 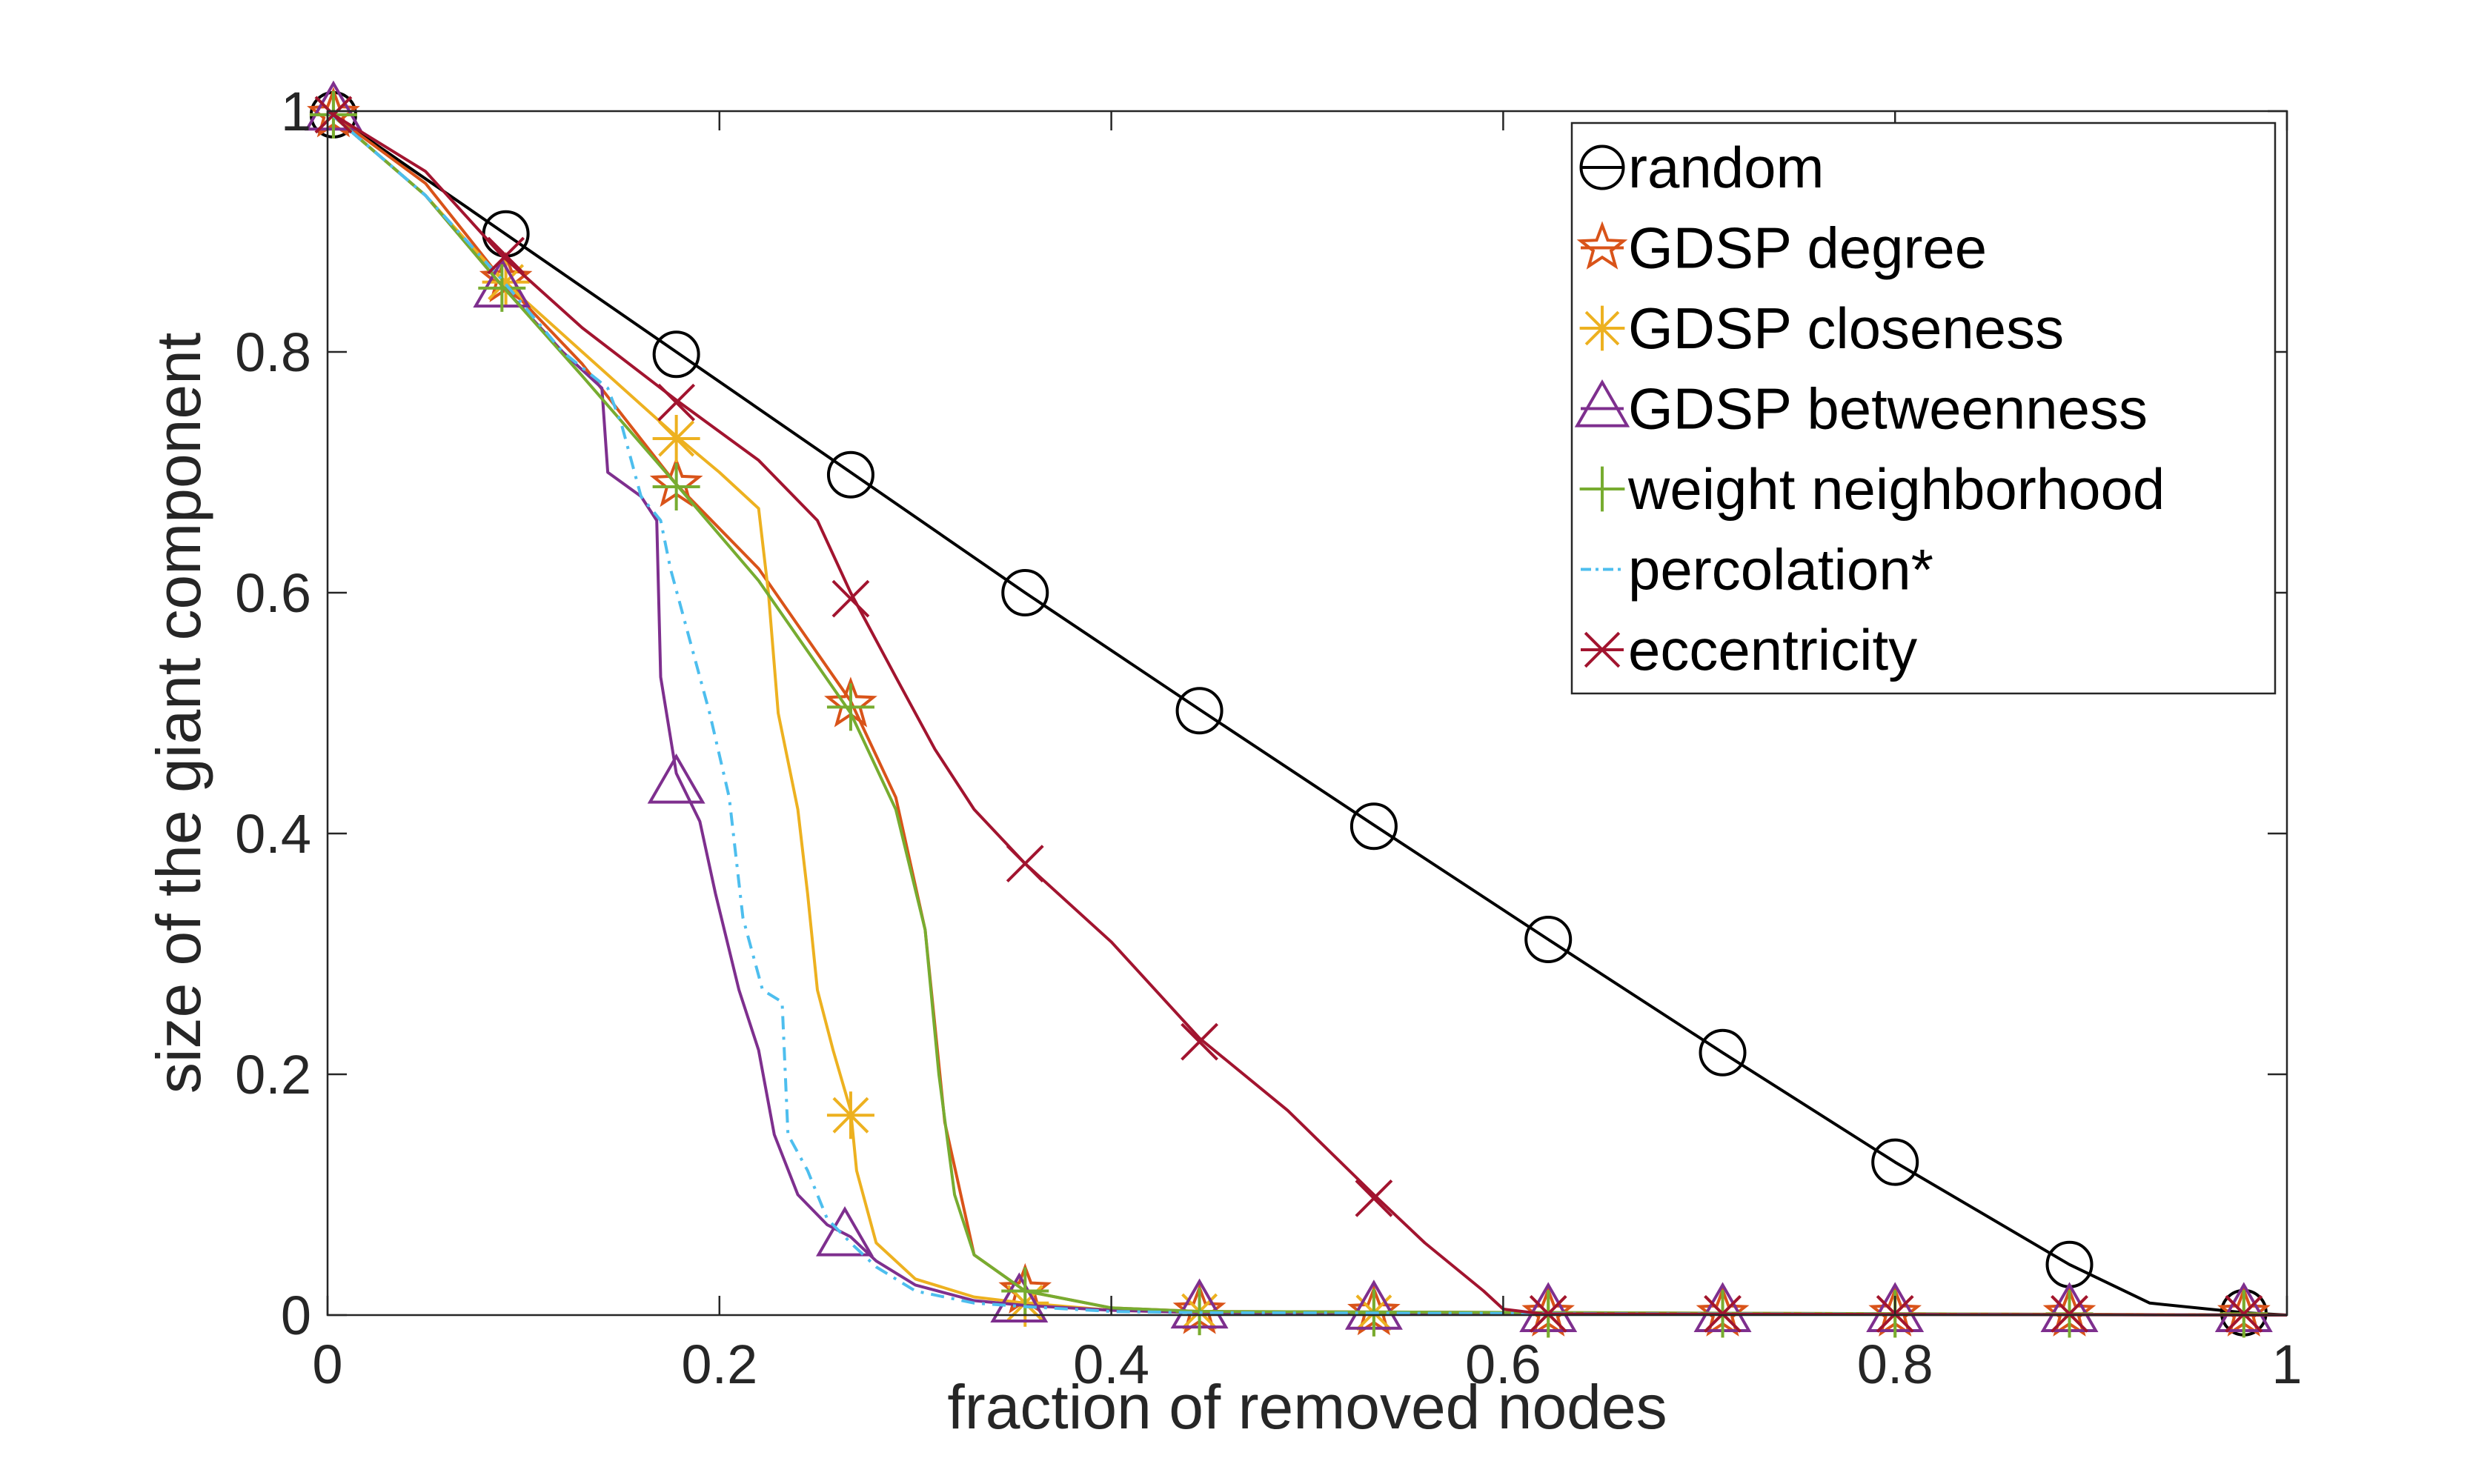 I want to click on legend-label: GDSP degree, so click(x=1807, y=249).